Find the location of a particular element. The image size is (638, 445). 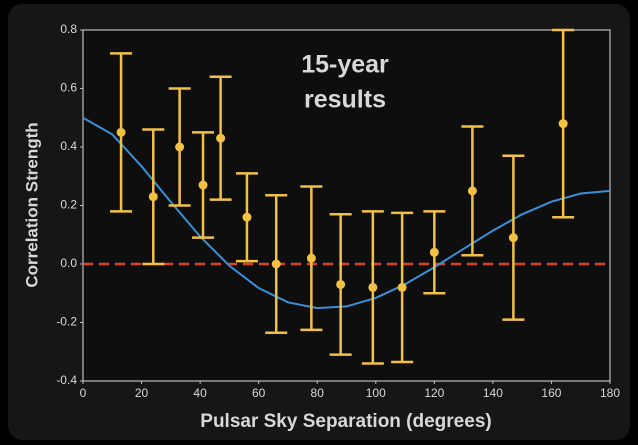

x-tick-label: 100 is located at coordinates (376, 393).